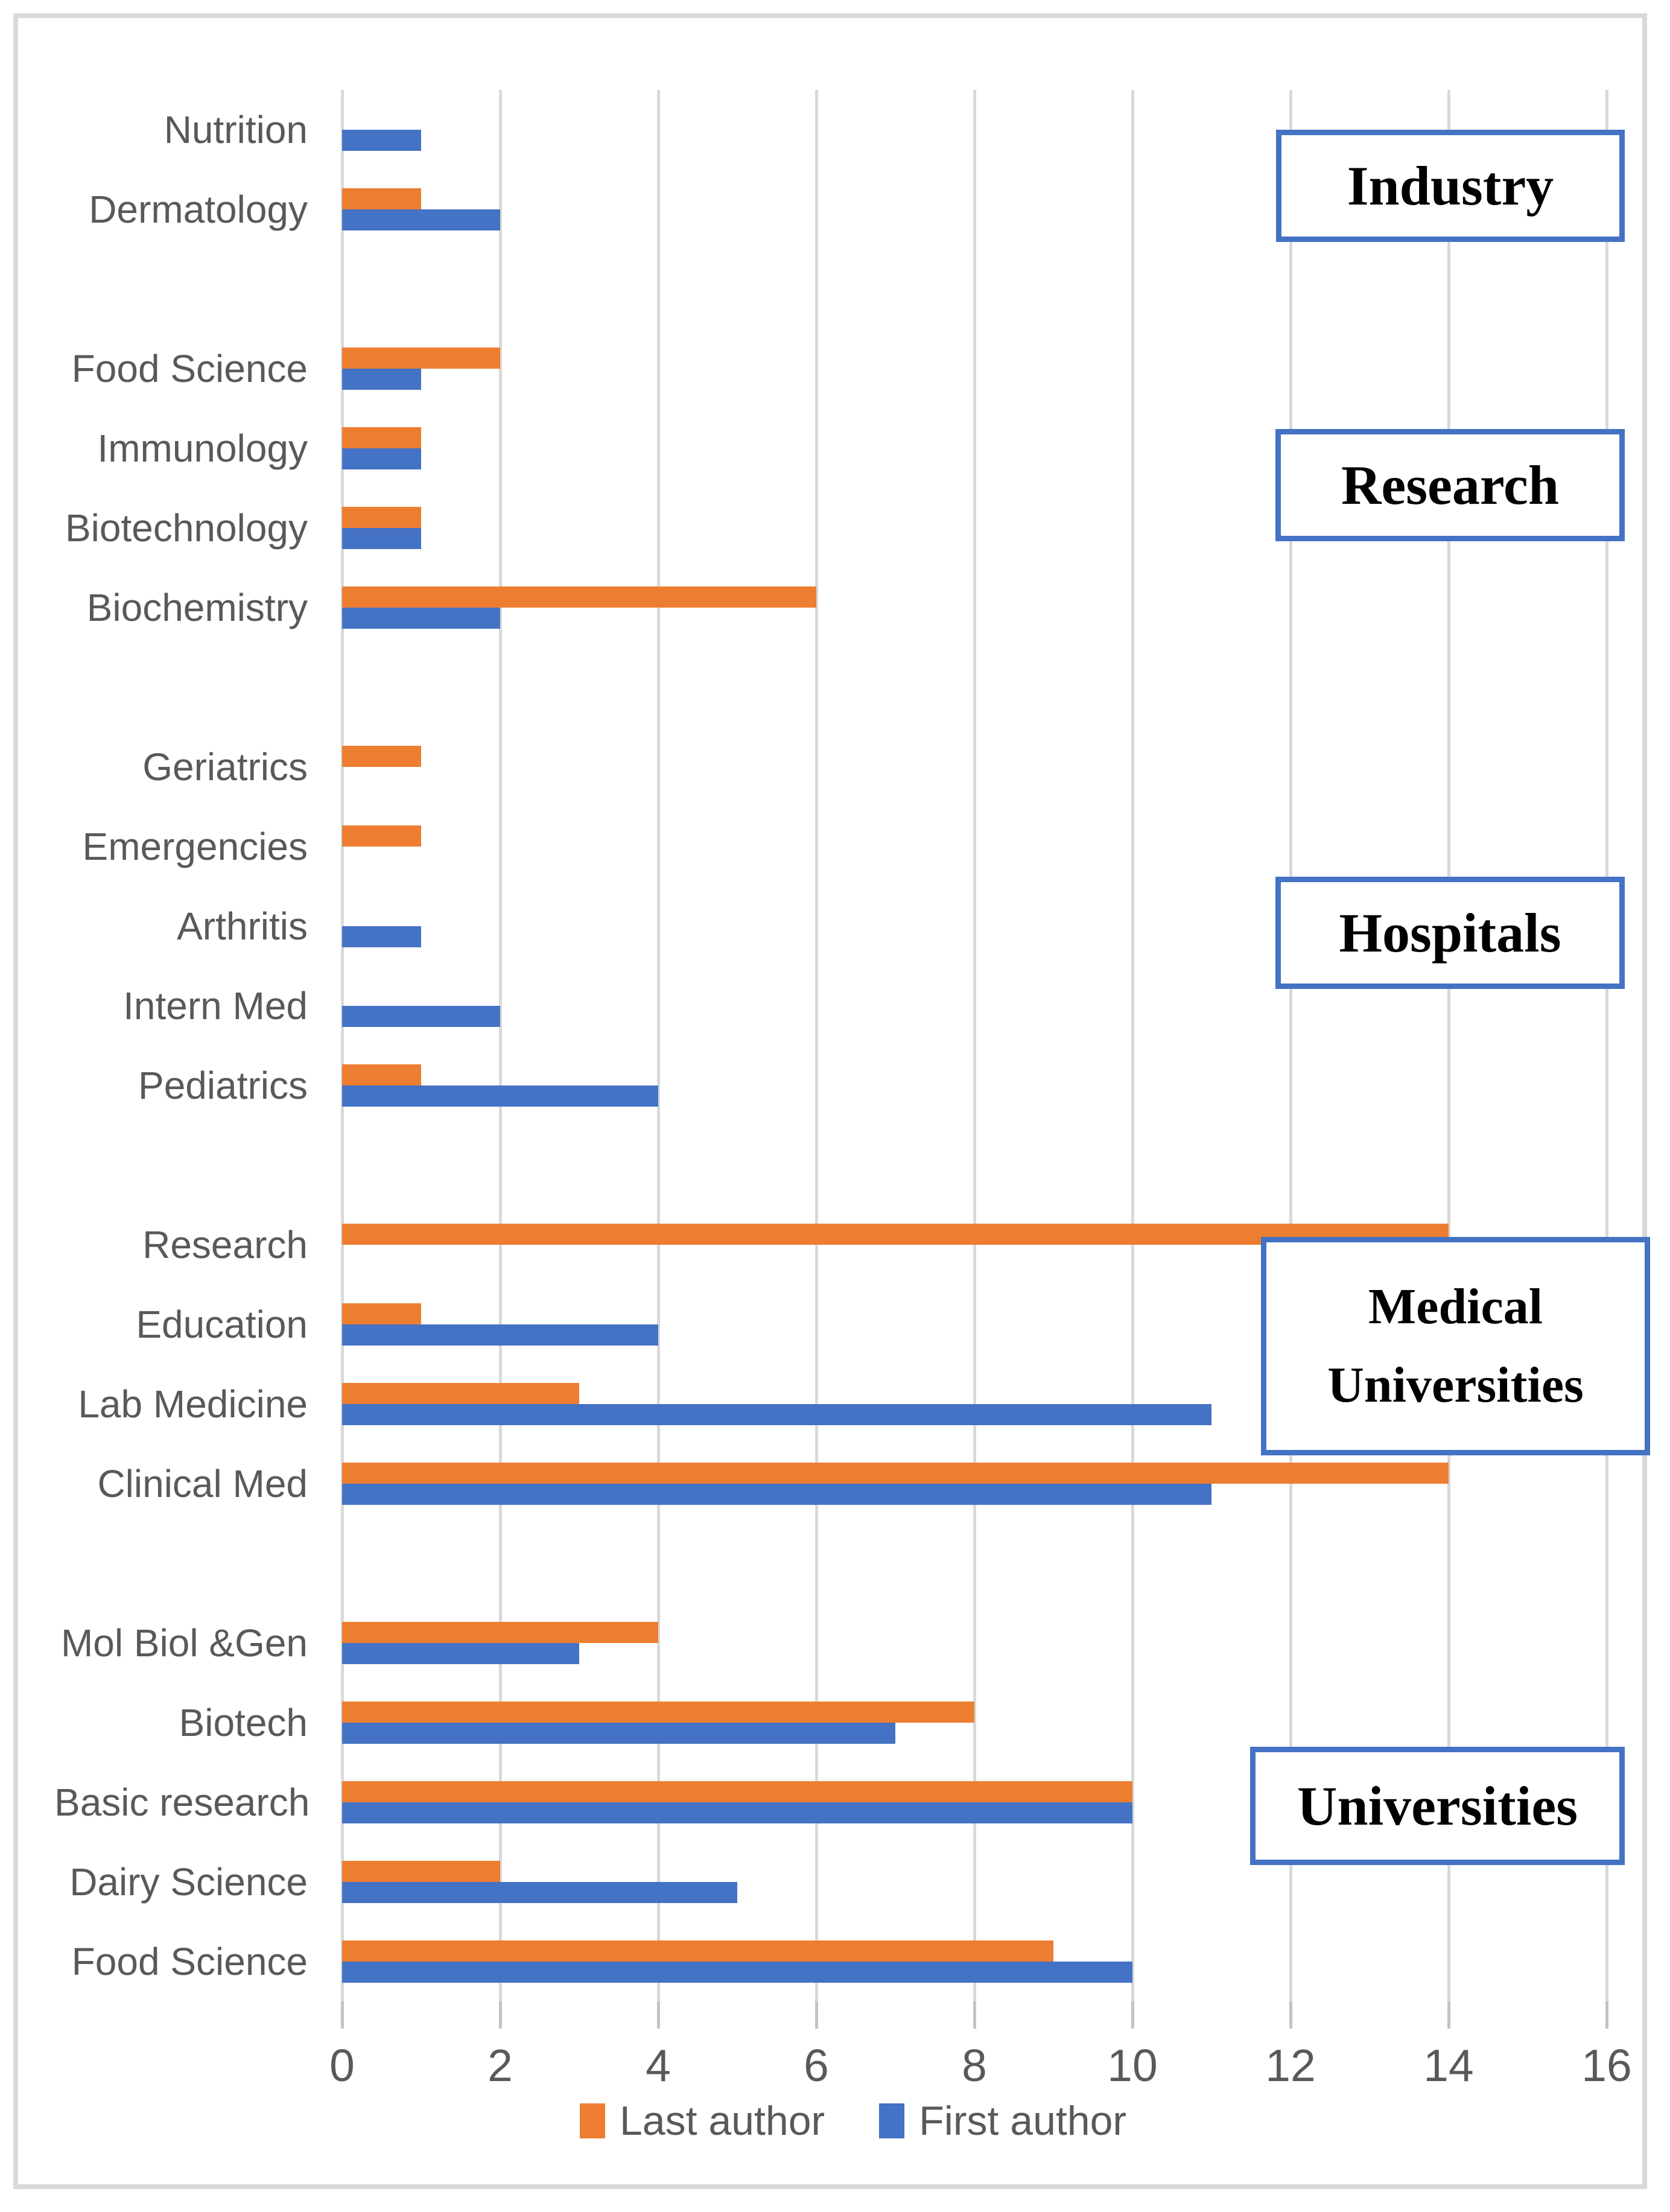  What do you see at coordinates (188, 1882) in the screenshot?
I see `category-label: Dairy Science` at bounding box center [188, 1882].